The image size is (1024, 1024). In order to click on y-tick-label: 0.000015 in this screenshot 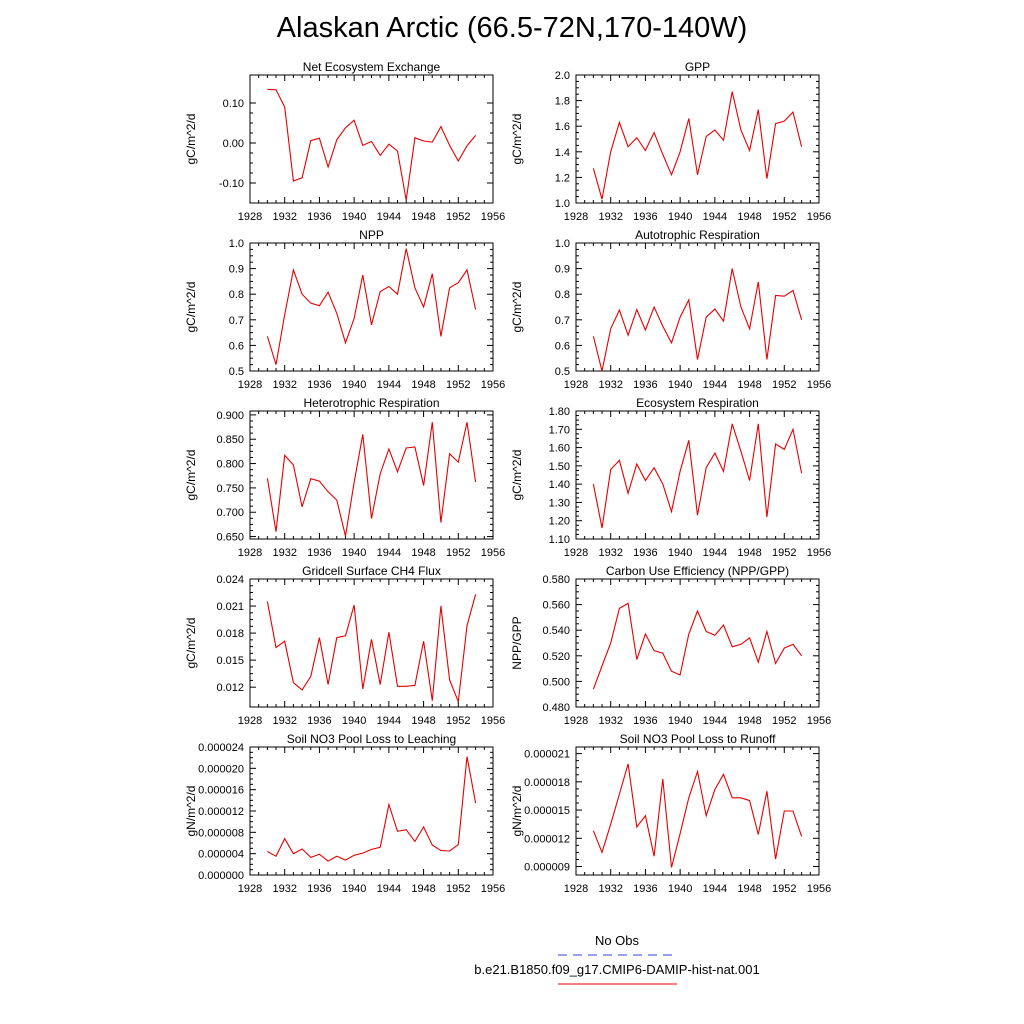, I will do `click(547, 811)`.